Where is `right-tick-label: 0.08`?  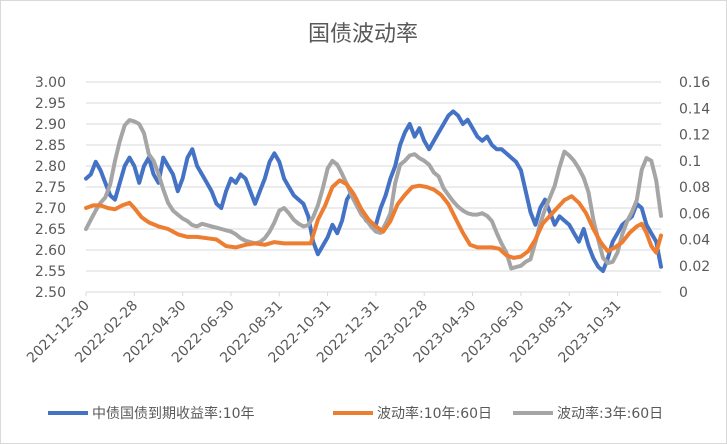
right-tick-label: 0.08 is located at coordinates (694, 188).